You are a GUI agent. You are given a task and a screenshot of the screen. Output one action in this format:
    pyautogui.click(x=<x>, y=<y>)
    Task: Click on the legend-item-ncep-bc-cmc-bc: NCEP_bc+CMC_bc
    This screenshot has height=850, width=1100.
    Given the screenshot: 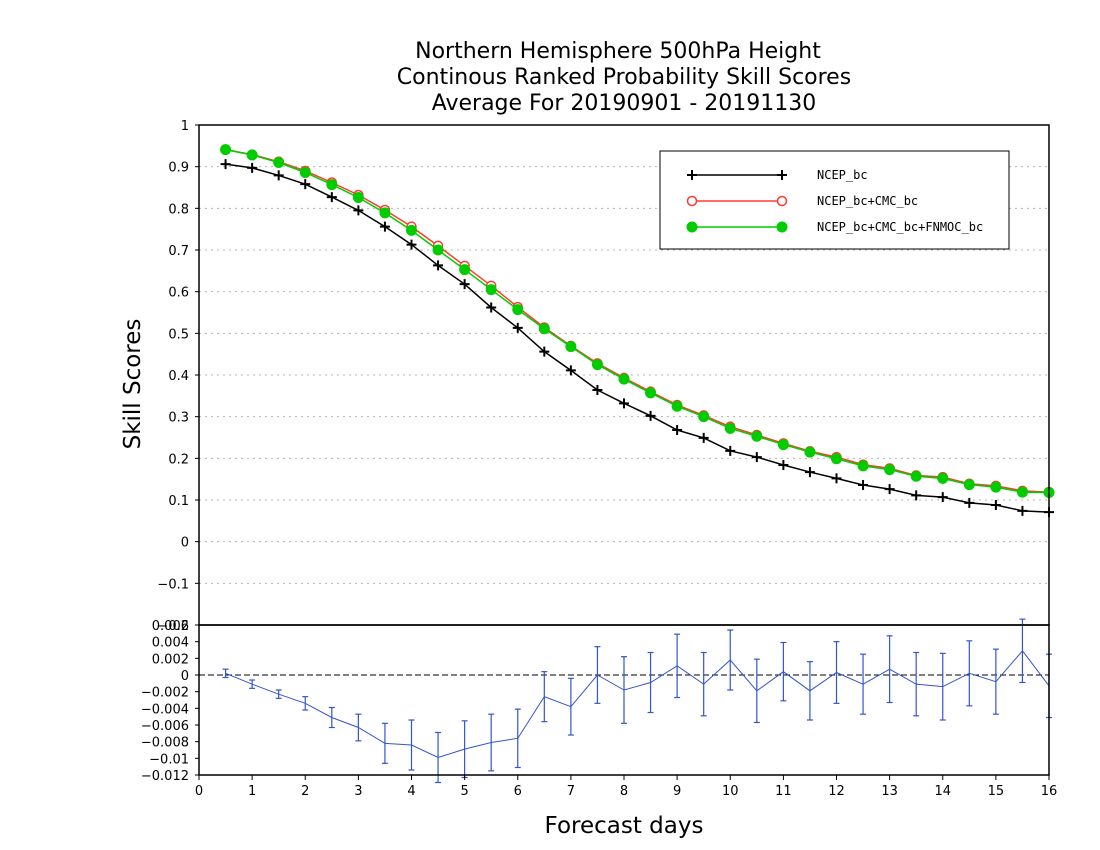 What is the action you would take?
    pyautogui.click(x=802, y=201)
    